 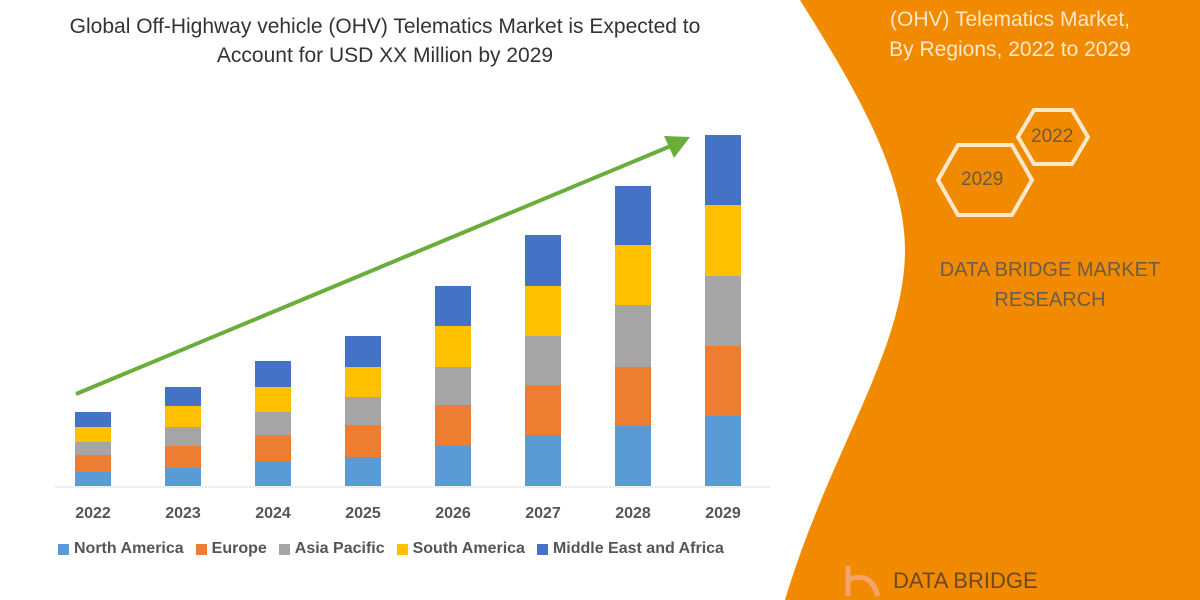 I want to click on side-title-line: By Regions, 2022 to 2029, so click(x=1010, y=49).